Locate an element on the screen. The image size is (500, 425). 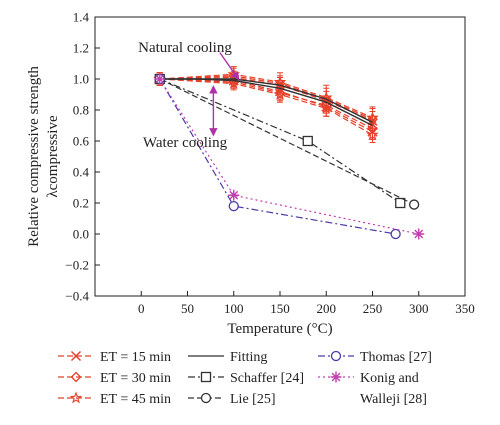
series-et-45-min is located at coordinates (266, 98).